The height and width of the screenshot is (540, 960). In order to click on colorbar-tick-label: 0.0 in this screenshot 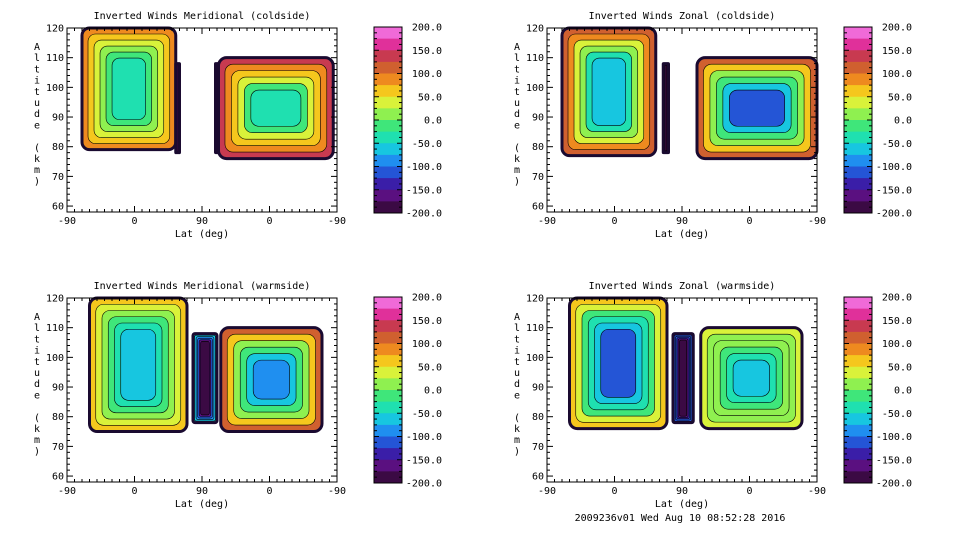, I will do `click(903, 391)`.